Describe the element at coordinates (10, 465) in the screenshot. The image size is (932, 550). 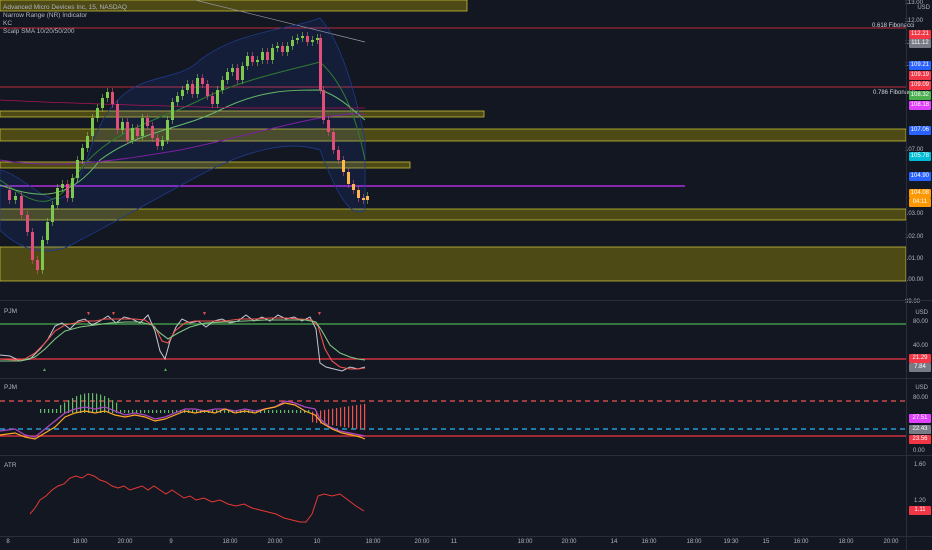
I see `pane4-label: ATR` at that location.